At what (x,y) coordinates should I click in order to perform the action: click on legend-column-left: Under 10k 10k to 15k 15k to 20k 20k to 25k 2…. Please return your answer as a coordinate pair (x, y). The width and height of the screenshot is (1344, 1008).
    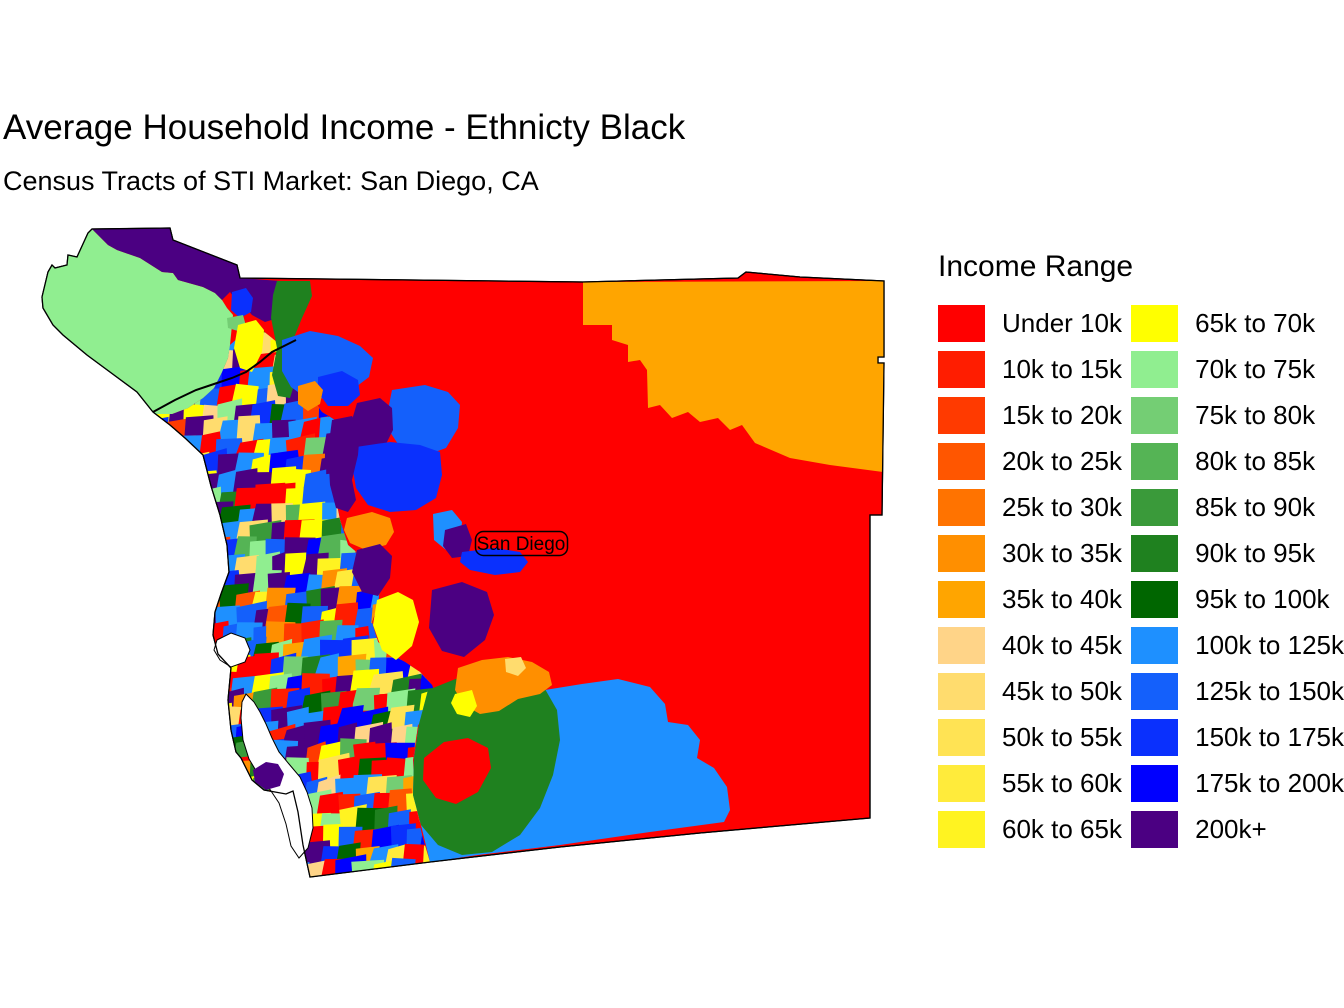
    Looking at the image, I should click on (1034, 581).